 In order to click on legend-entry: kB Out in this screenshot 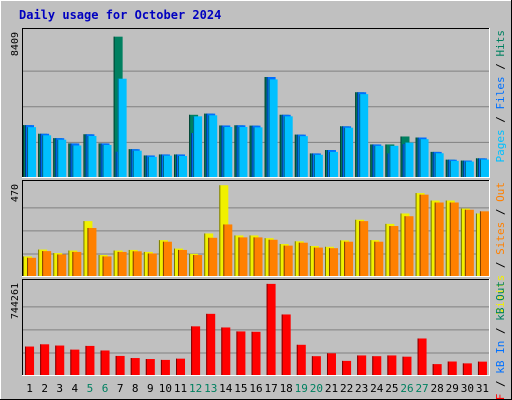, I will do `click(500, 301)`.